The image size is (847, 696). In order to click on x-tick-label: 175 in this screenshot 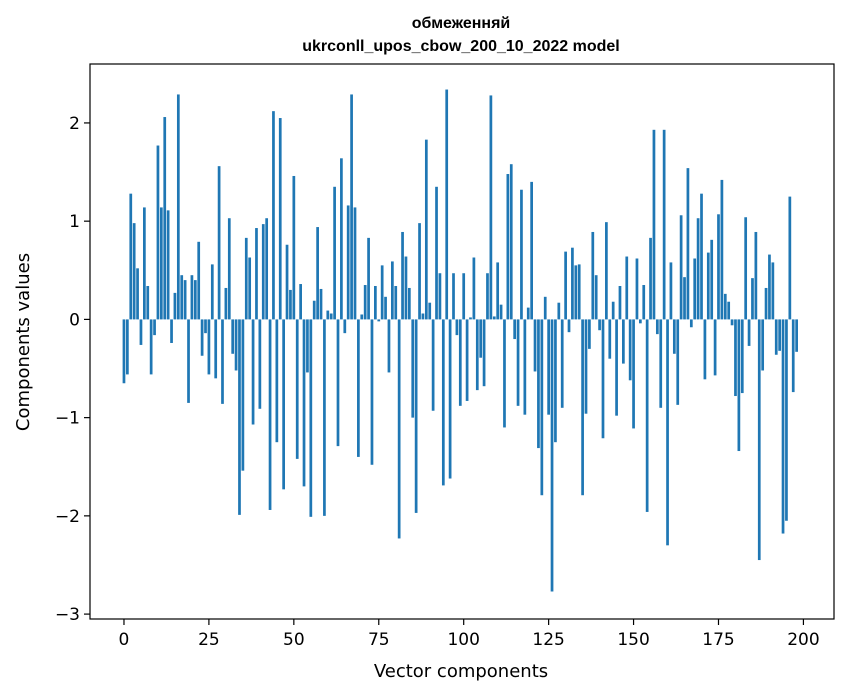, I will do `click(718, 640)`.